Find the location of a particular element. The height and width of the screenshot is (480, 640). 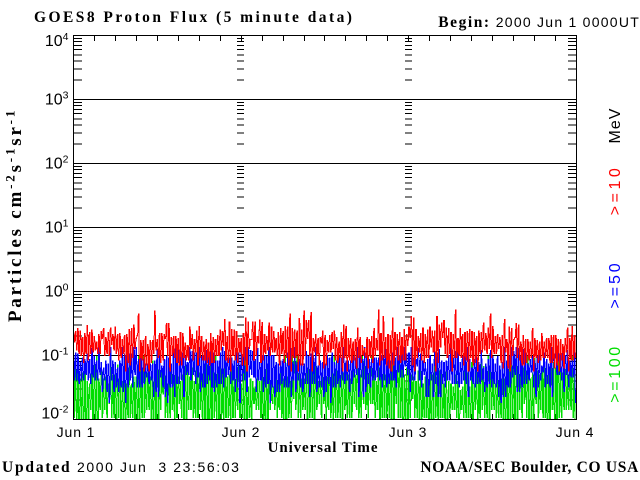

svg-text: >=50 is located at coordinates (615, 284).